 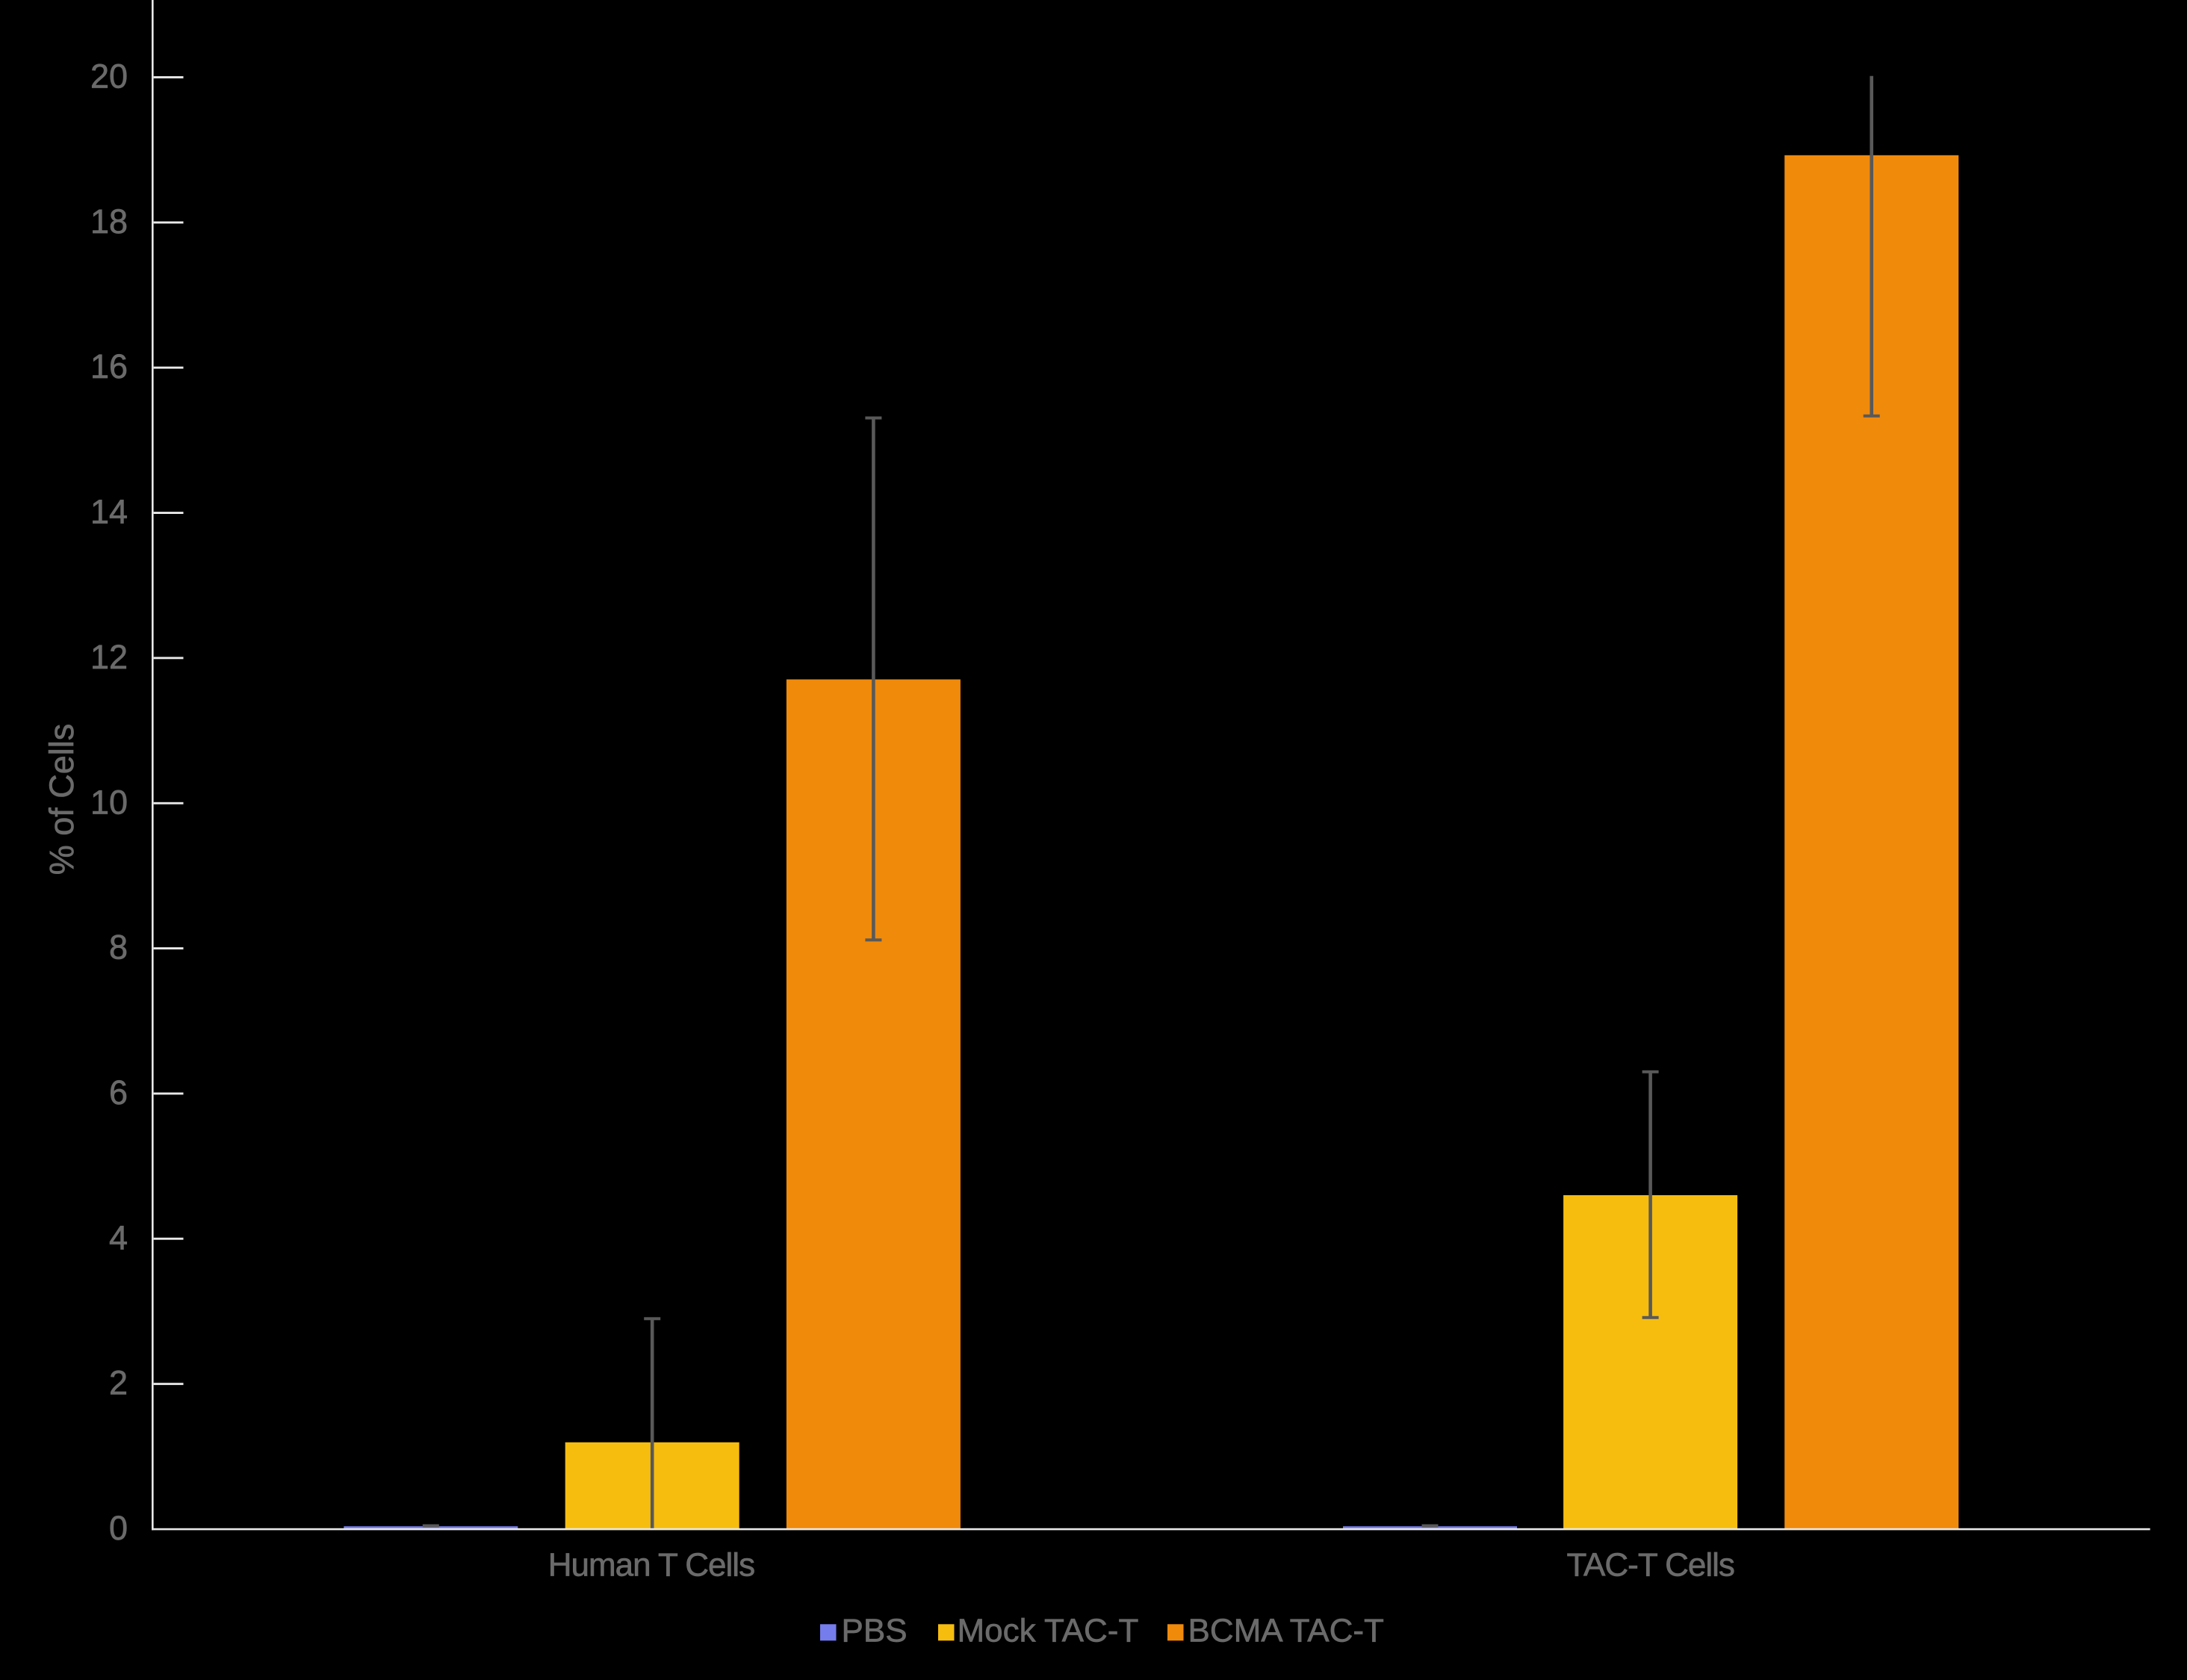 I want to click on svg-text: BCMA TAC-T, so click(x=1286, y=1631).